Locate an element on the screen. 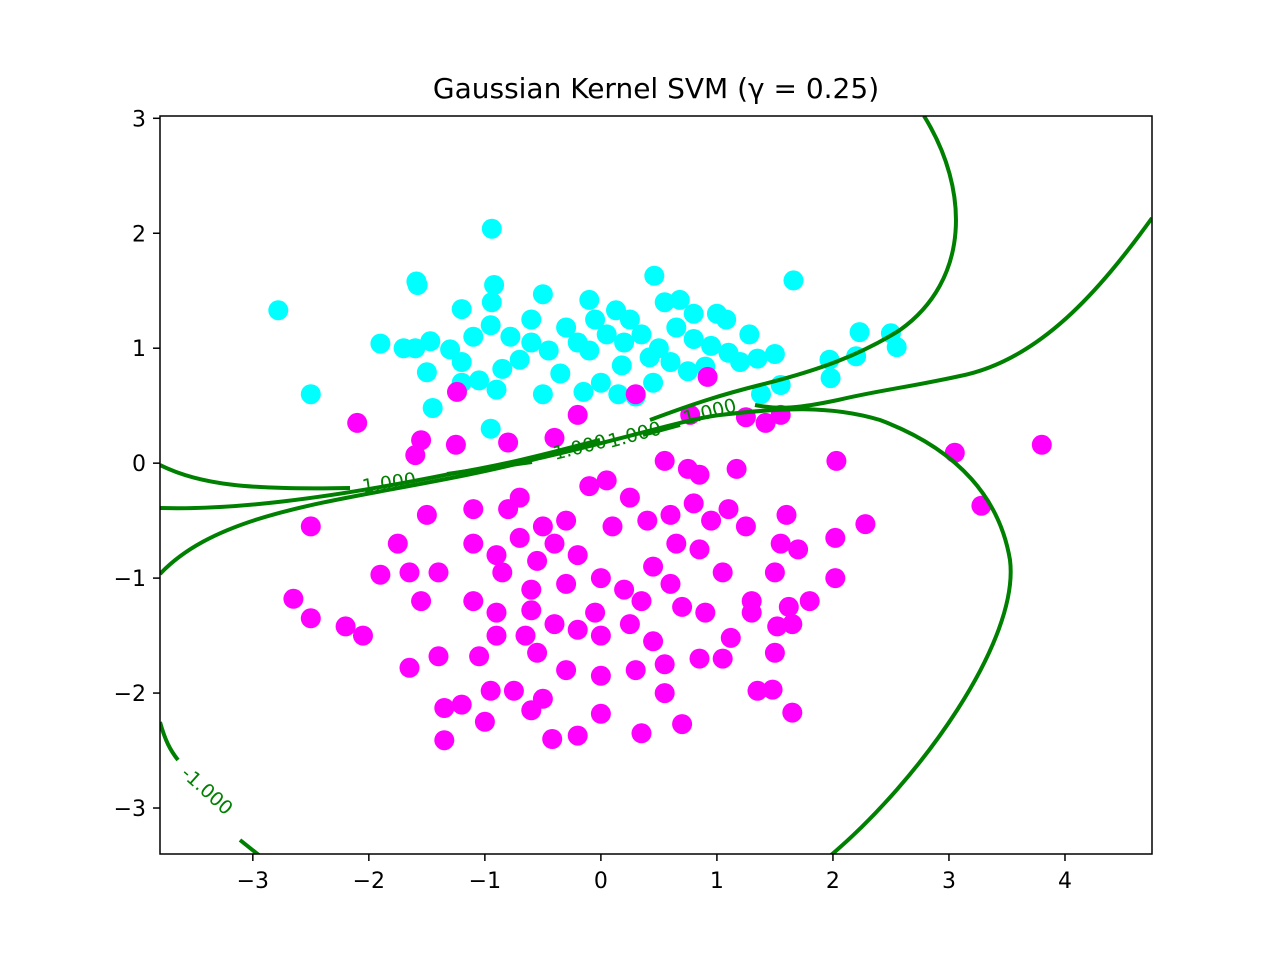 This screenshot has width=1280, height=960. x-tick-label-3: 0 is located at coordinates (601, 881).